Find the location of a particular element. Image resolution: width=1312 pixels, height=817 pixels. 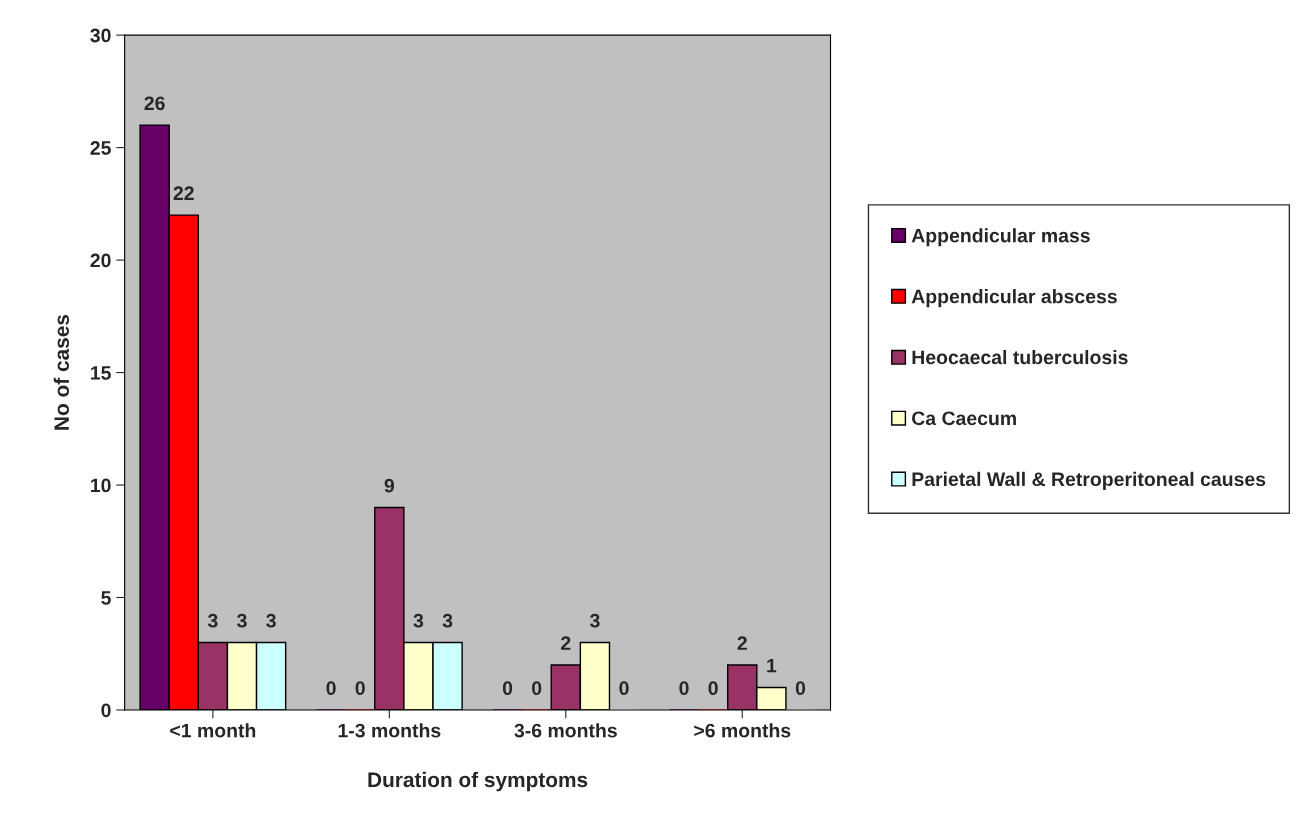

y-tick-label: 5 is located at coordinates (106, 598).